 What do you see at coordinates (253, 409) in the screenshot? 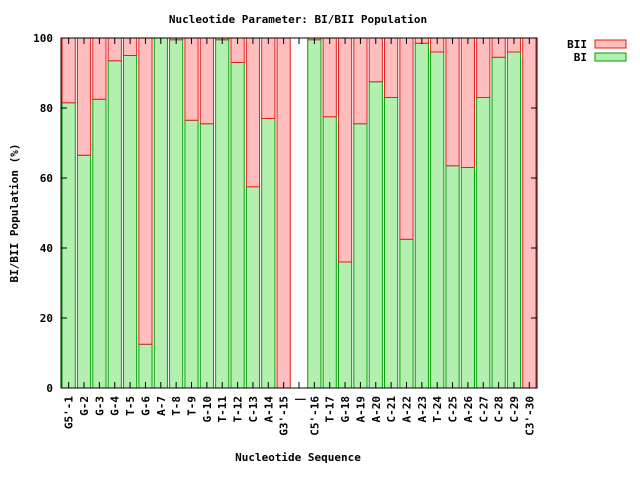
I see `x-tick-label: C-13` at bounding box center [253, 409].